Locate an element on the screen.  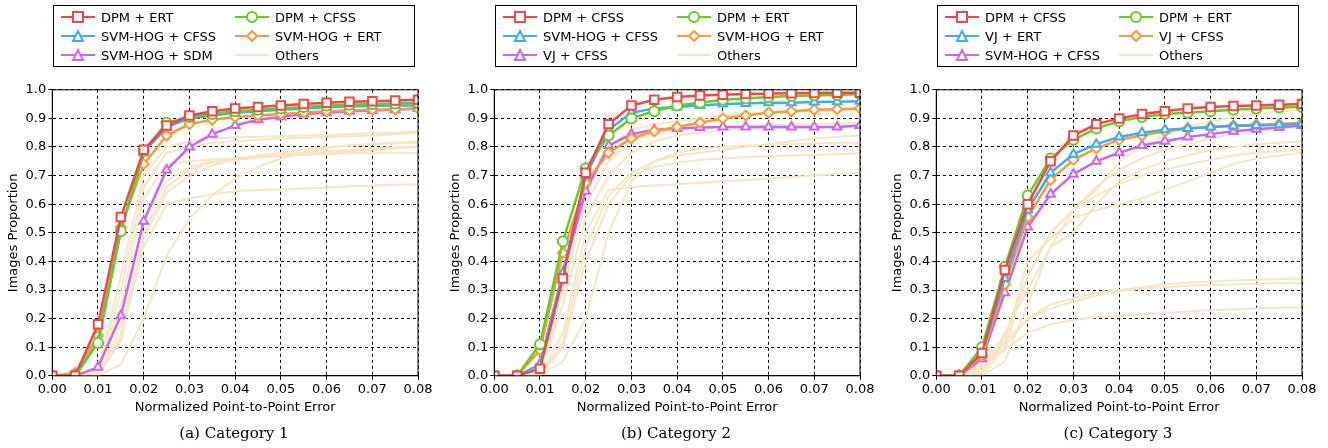
legend-label: VJ + ERT is located at coordinates (1013, 36).